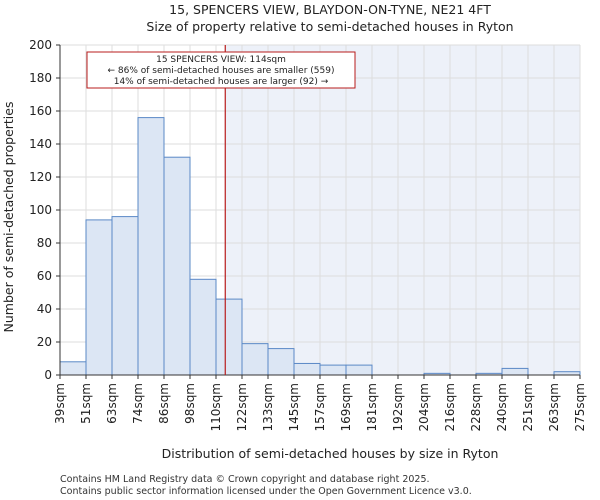 This screenshot has width=600, height=500. What do you see at coordinates (242, 407) in the screenshot?
I see `x-tick-label: 122sqm` at bounding box center [242, 407].